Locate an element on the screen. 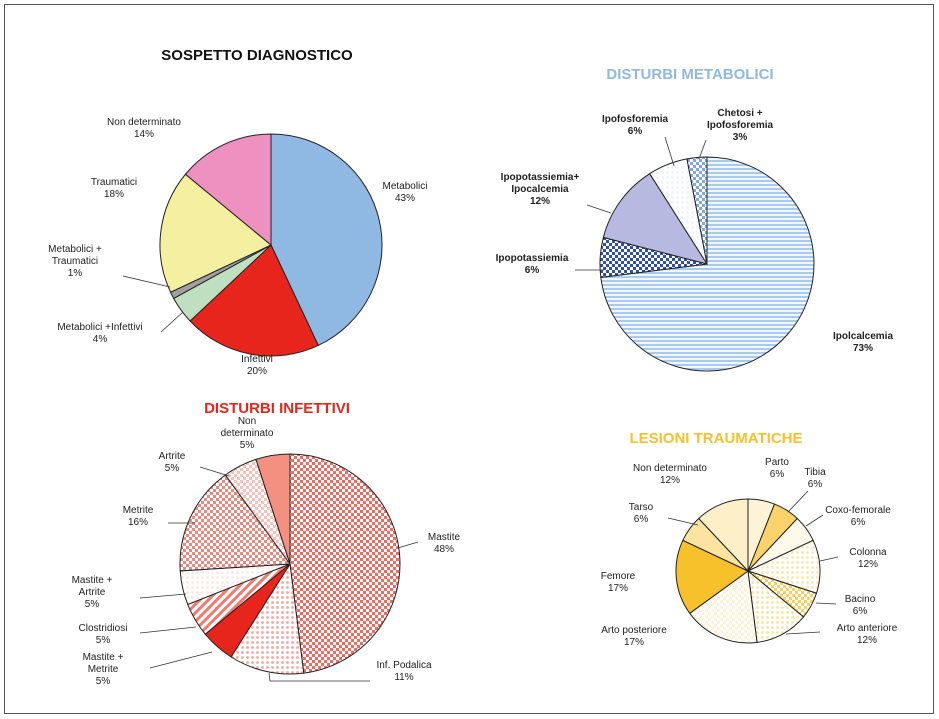 This screenshot has height=719, width=939. slice-label: Colonna 12% is located at coordinates (868, 558).